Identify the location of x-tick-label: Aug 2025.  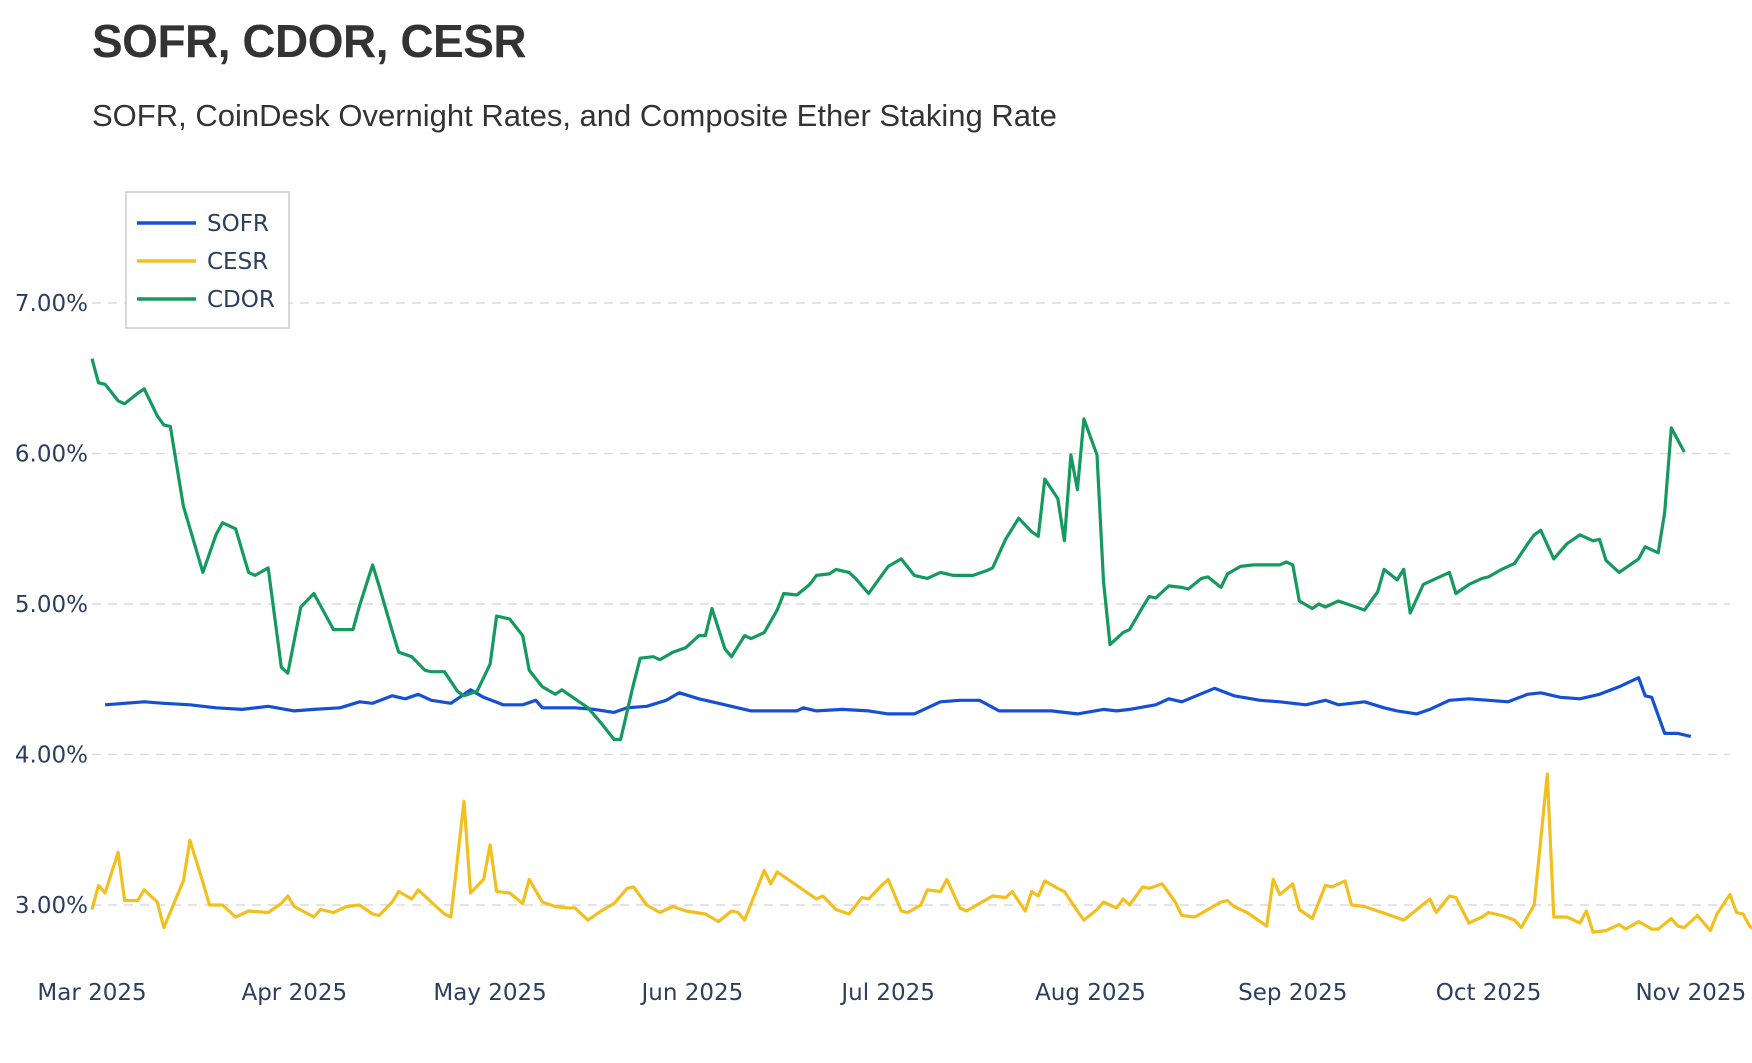
(1090, 993).